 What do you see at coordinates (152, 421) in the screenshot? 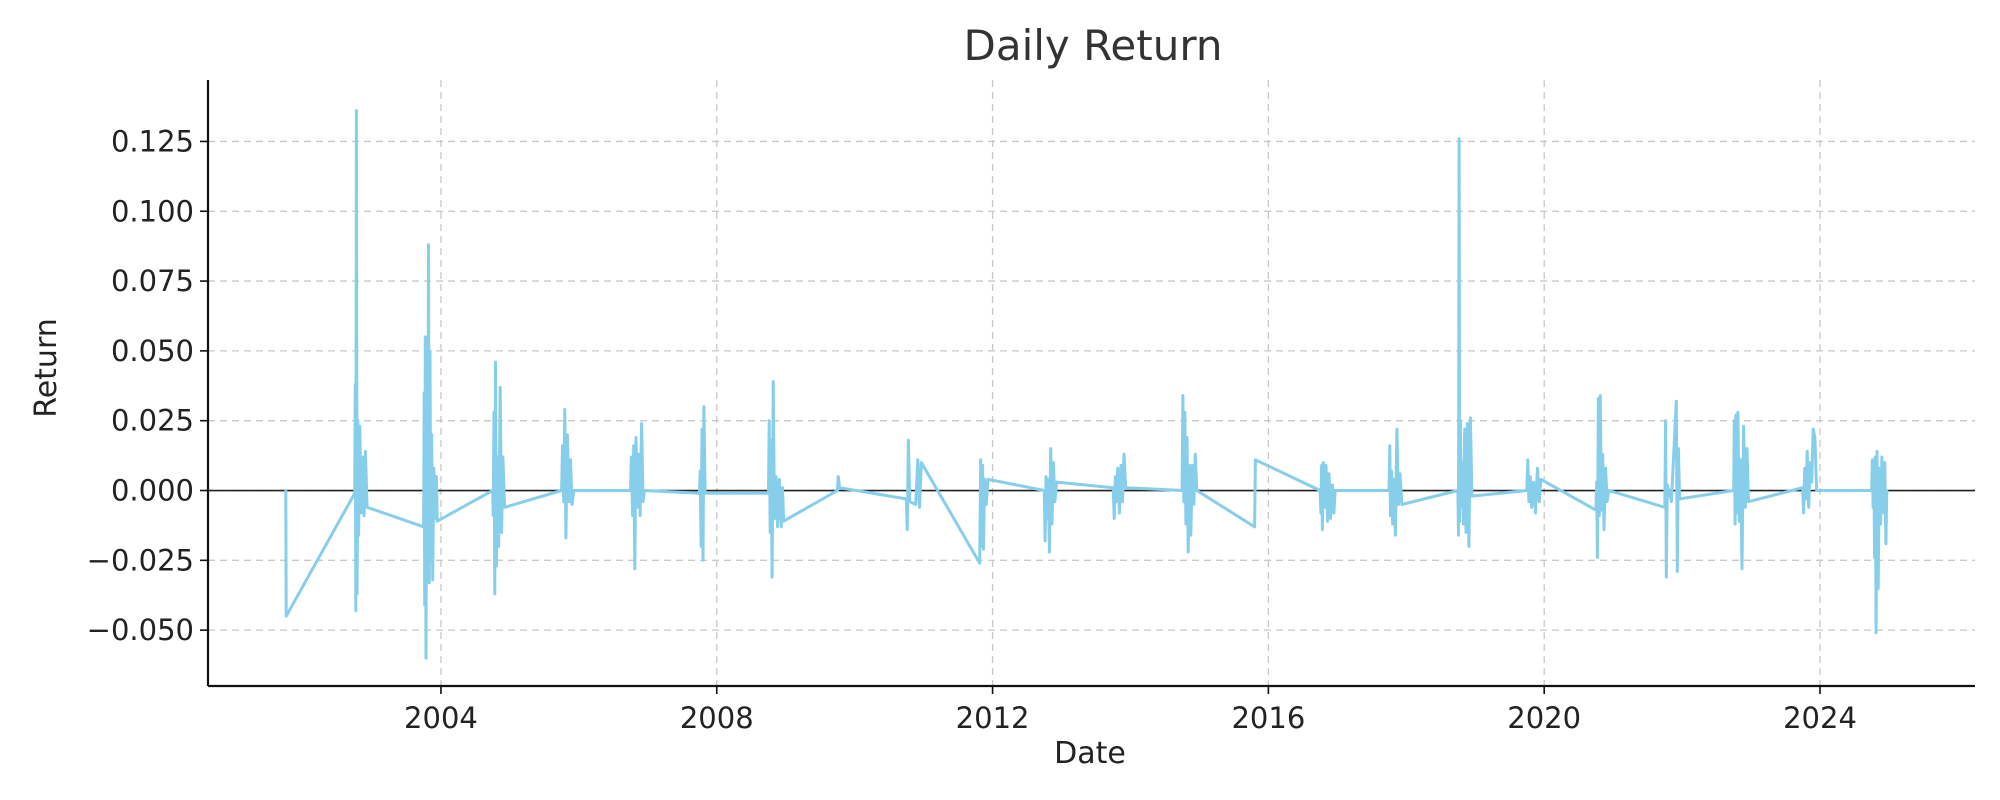
I see `y-tick-label: 0.025` at bounding box center [152, 421].